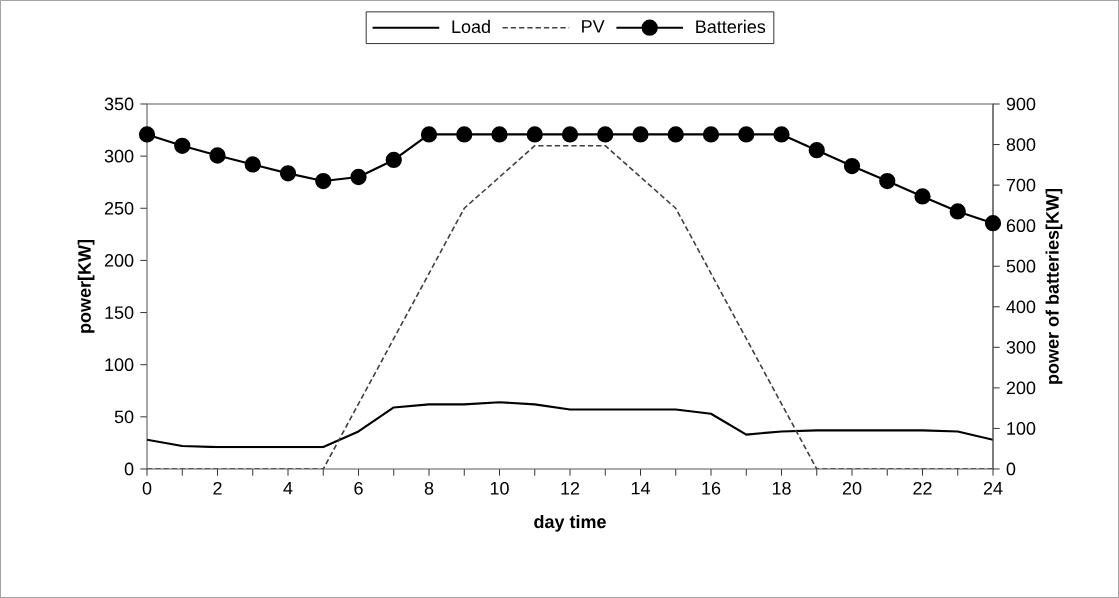 This screenshot has width=1119, height=598. I want to click on x-axis-title: day time, so click(570, 523).